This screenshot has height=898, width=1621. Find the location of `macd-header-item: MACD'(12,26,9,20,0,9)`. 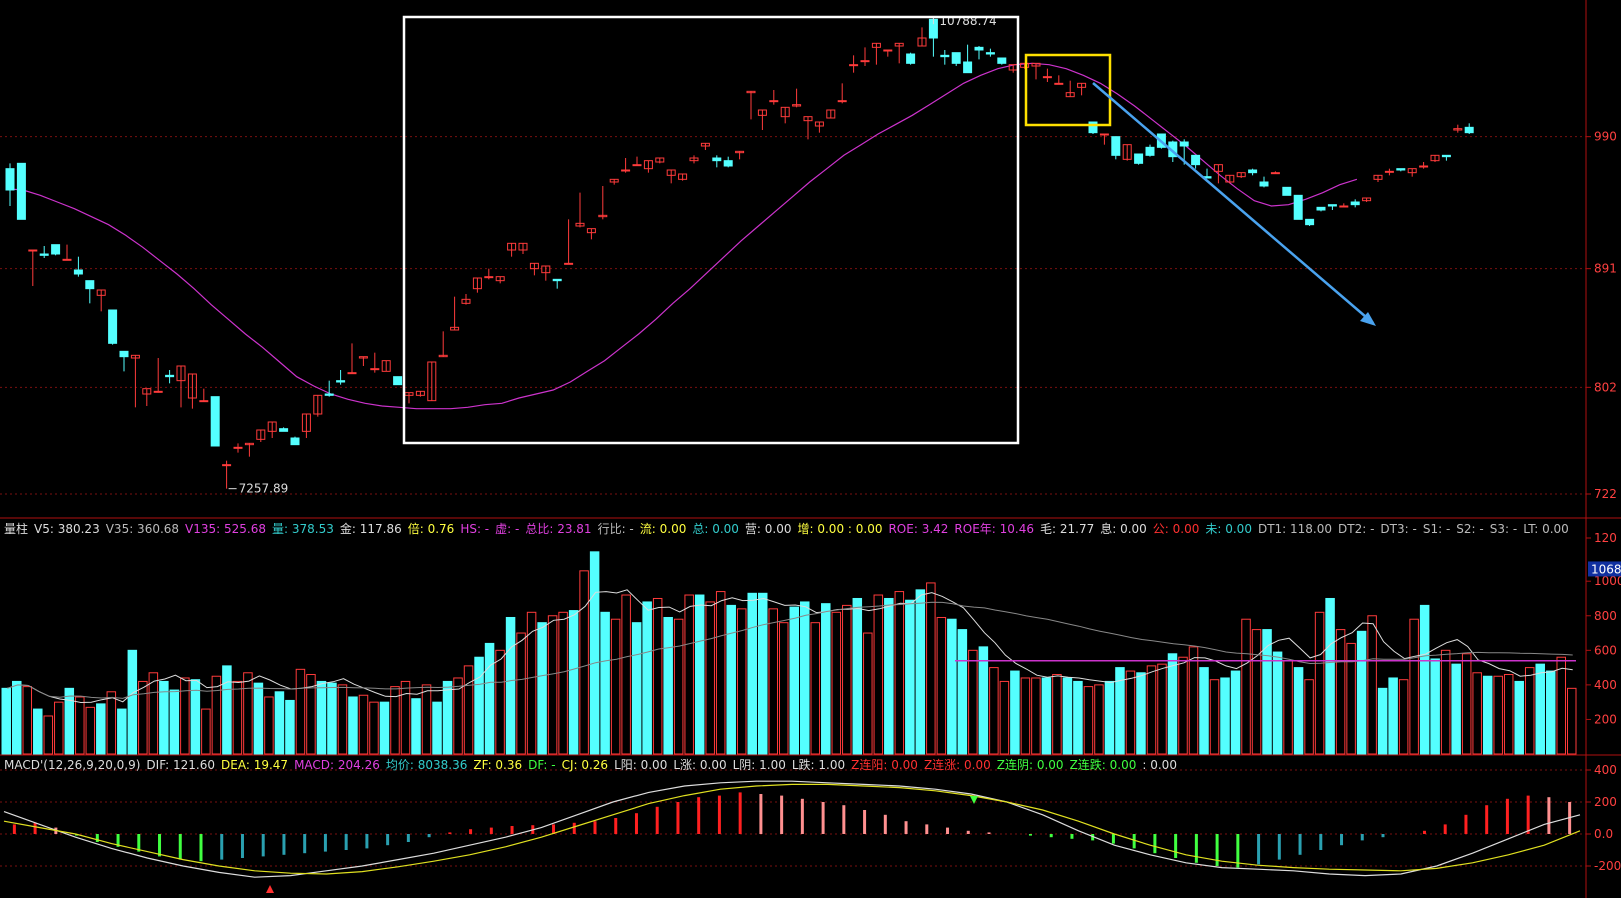

macd-header-item: MACD'(12,26,9,20,0,9) is located at coordinates (72, 765).